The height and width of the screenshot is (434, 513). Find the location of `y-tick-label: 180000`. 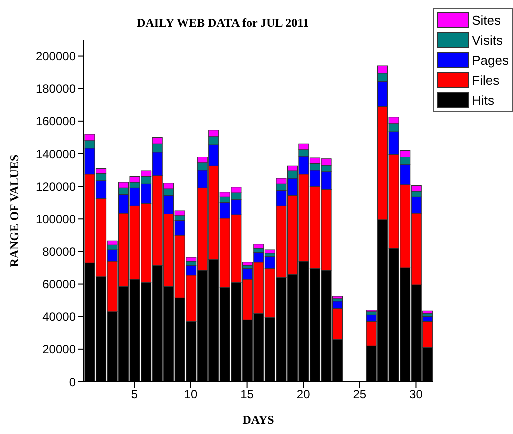

y-tick-label: 180000 is located at coordinates (56, 89).